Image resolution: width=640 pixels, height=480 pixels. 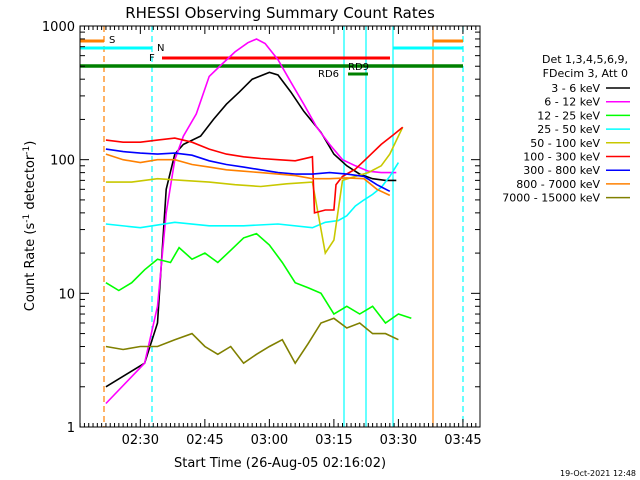 What do you see at coordinates (58, 27) in the screenshot?
I see `y-tick-label: 1000` at bounding box center [58, 27].